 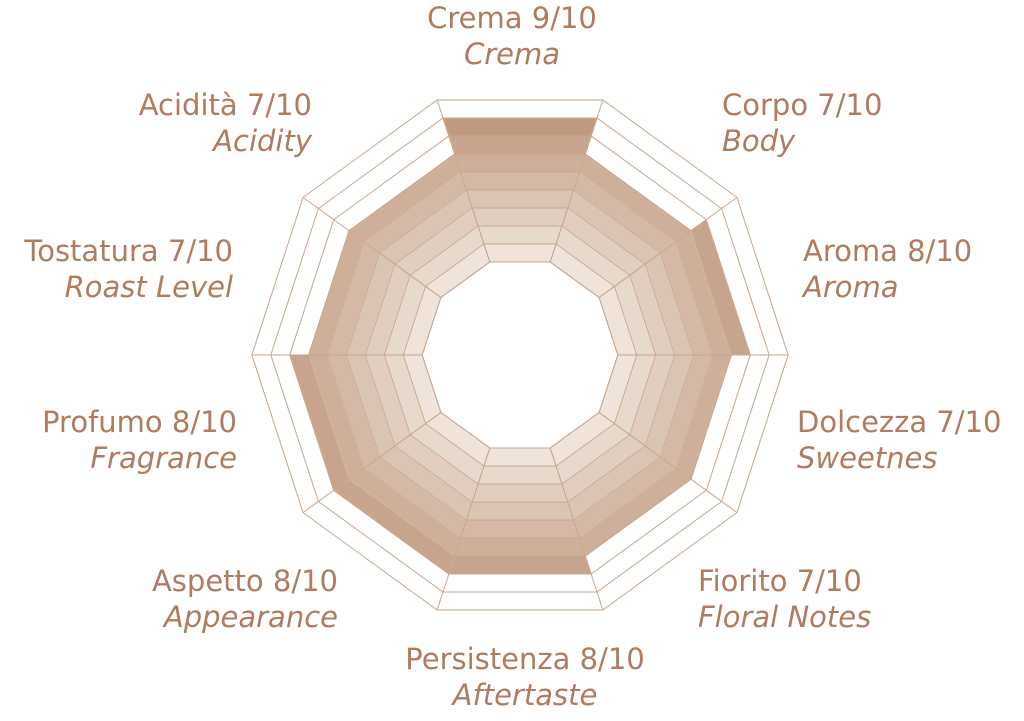 I want to click on axis-label: Aroma 8/10, so click(x=887, y=251).